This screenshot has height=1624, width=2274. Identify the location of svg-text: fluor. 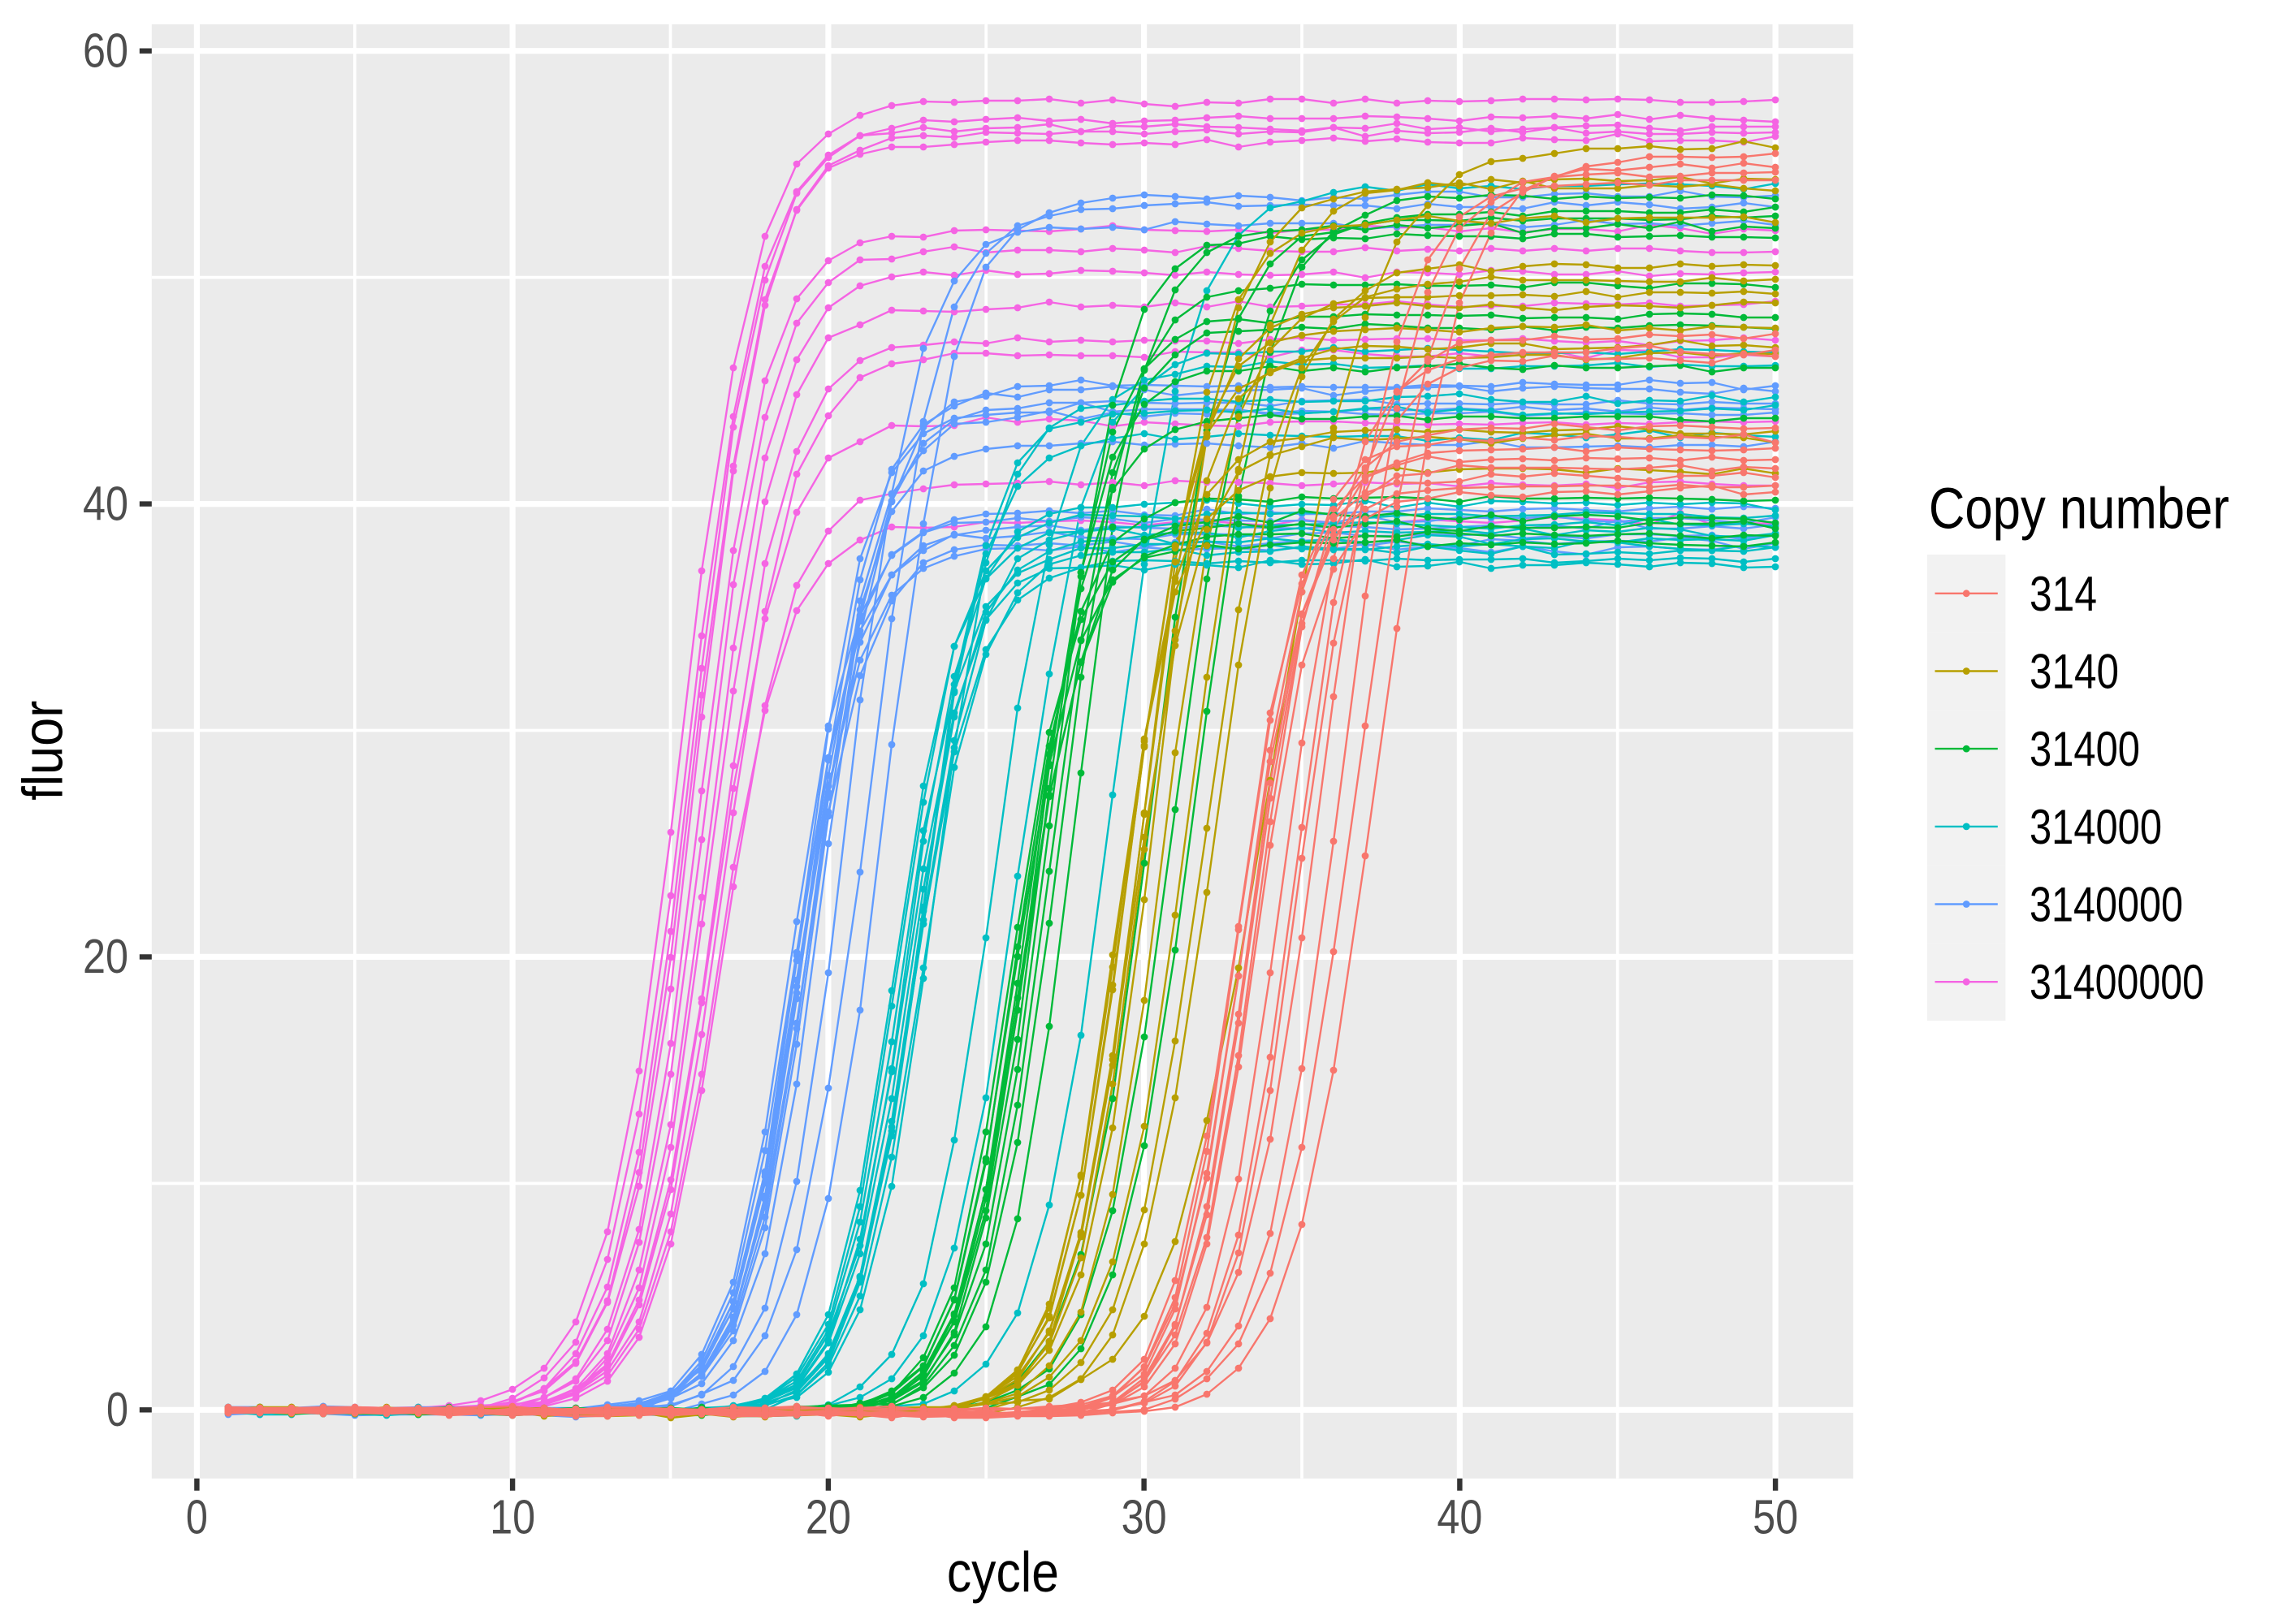
(43, 751).